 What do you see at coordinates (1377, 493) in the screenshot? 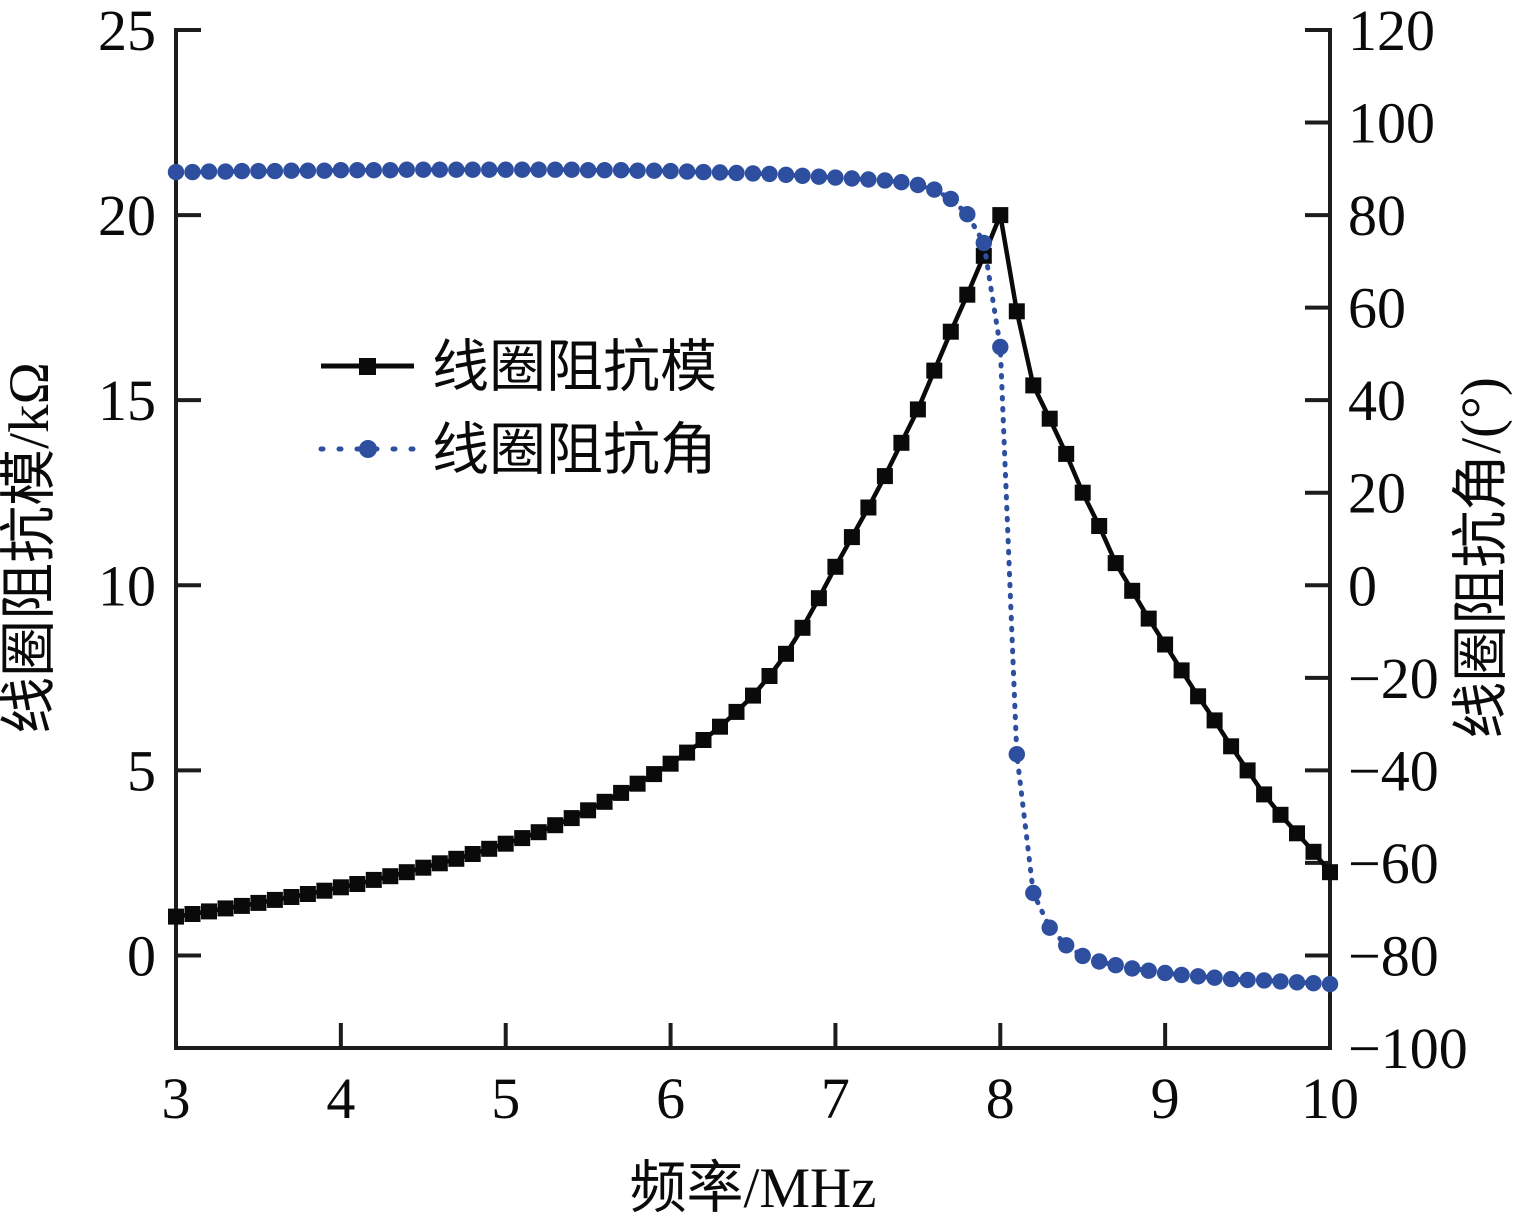
I see `right-y-tick-label: 20` at bounding box center [1377, 493].